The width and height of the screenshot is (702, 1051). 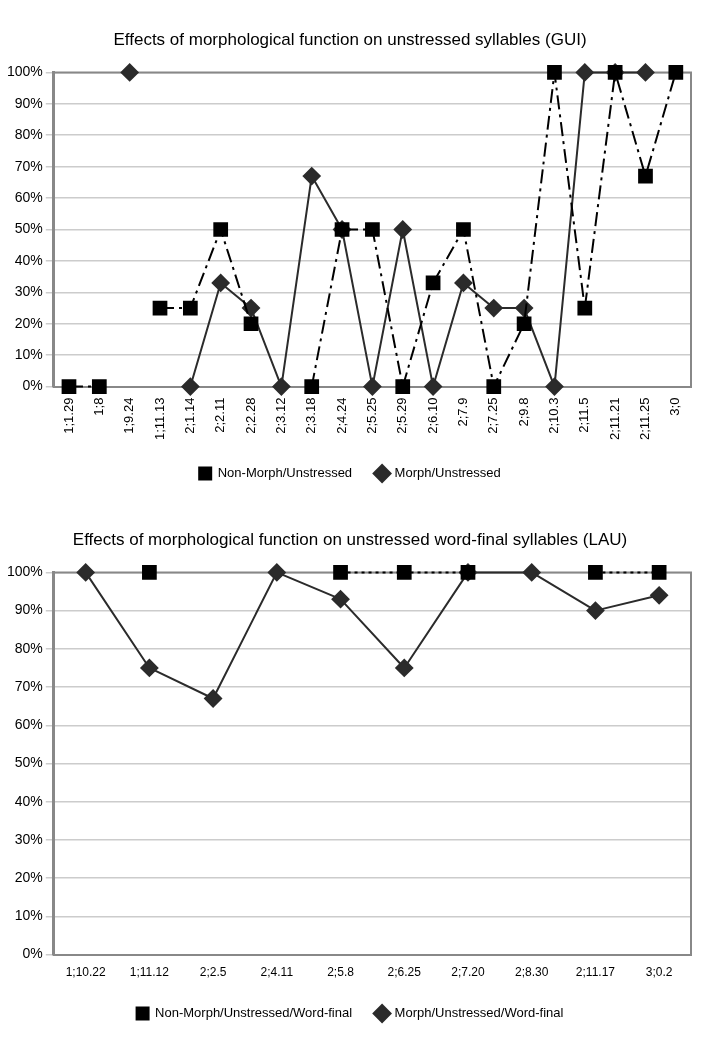 I want to click on y-tick-label: 80%, so click(x=28, y=134).